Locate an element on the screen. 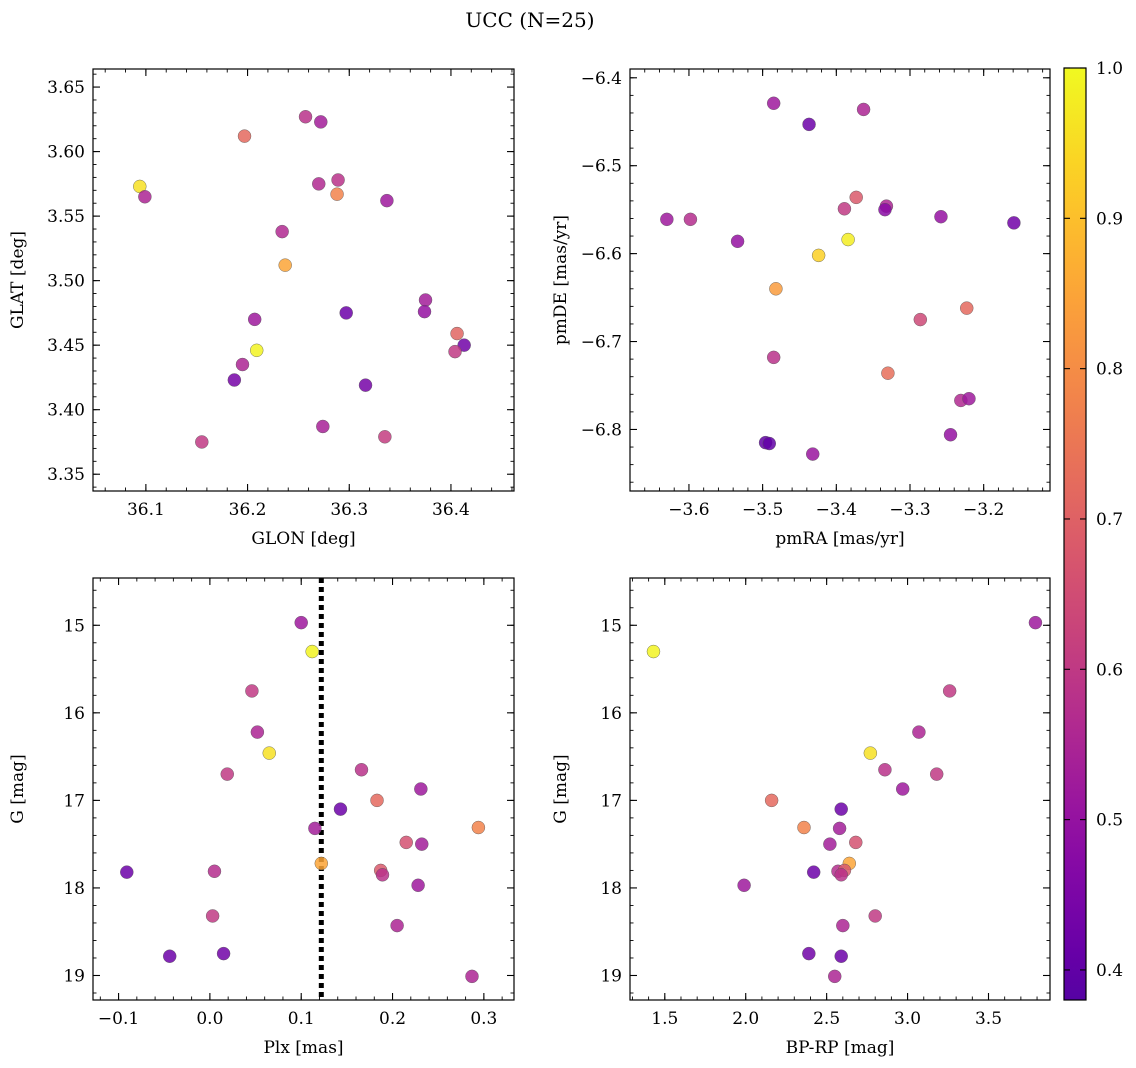 The height and width of the screenshot is (1068, 1136). colorbar-tick-label: 0.8 is located at coordinates (1109, 370).